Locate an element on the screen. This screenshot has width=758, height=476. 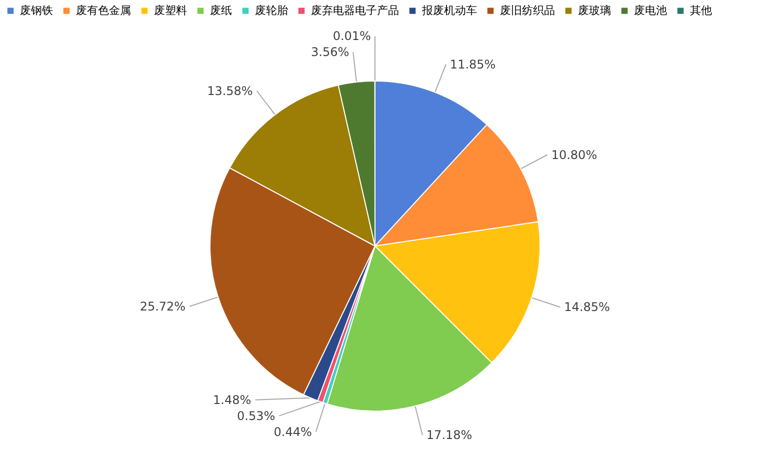
legend-label: 废有色金属 is located at coordinates (103, 10).